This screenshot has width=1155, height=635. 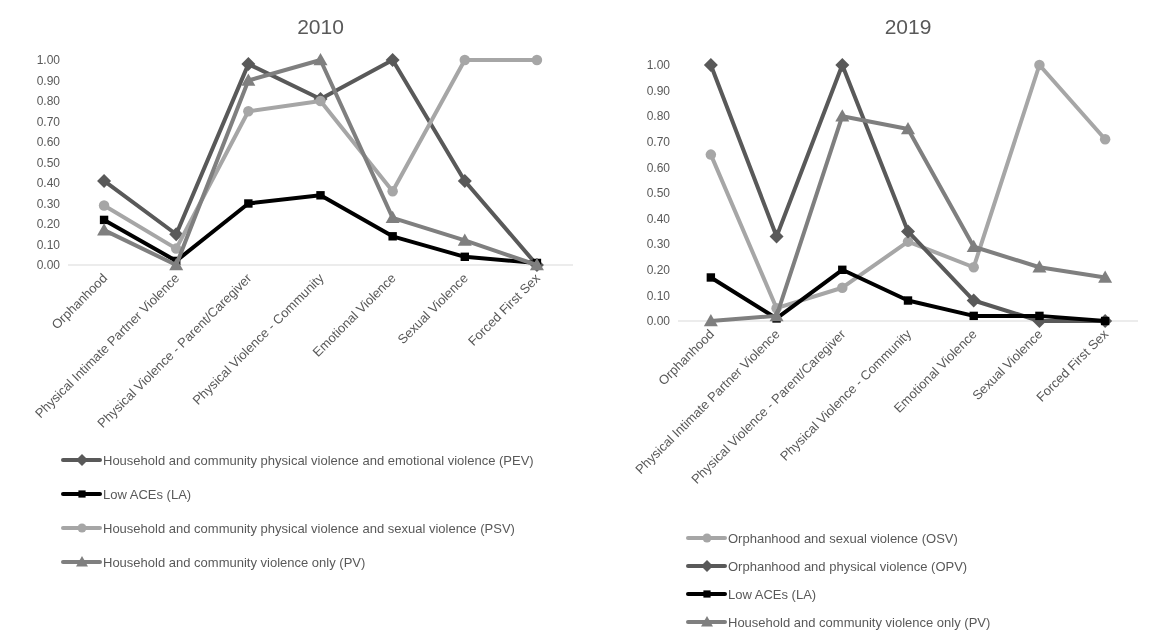 I want to click on chart-title: 2019, so click(x=908, y=26).